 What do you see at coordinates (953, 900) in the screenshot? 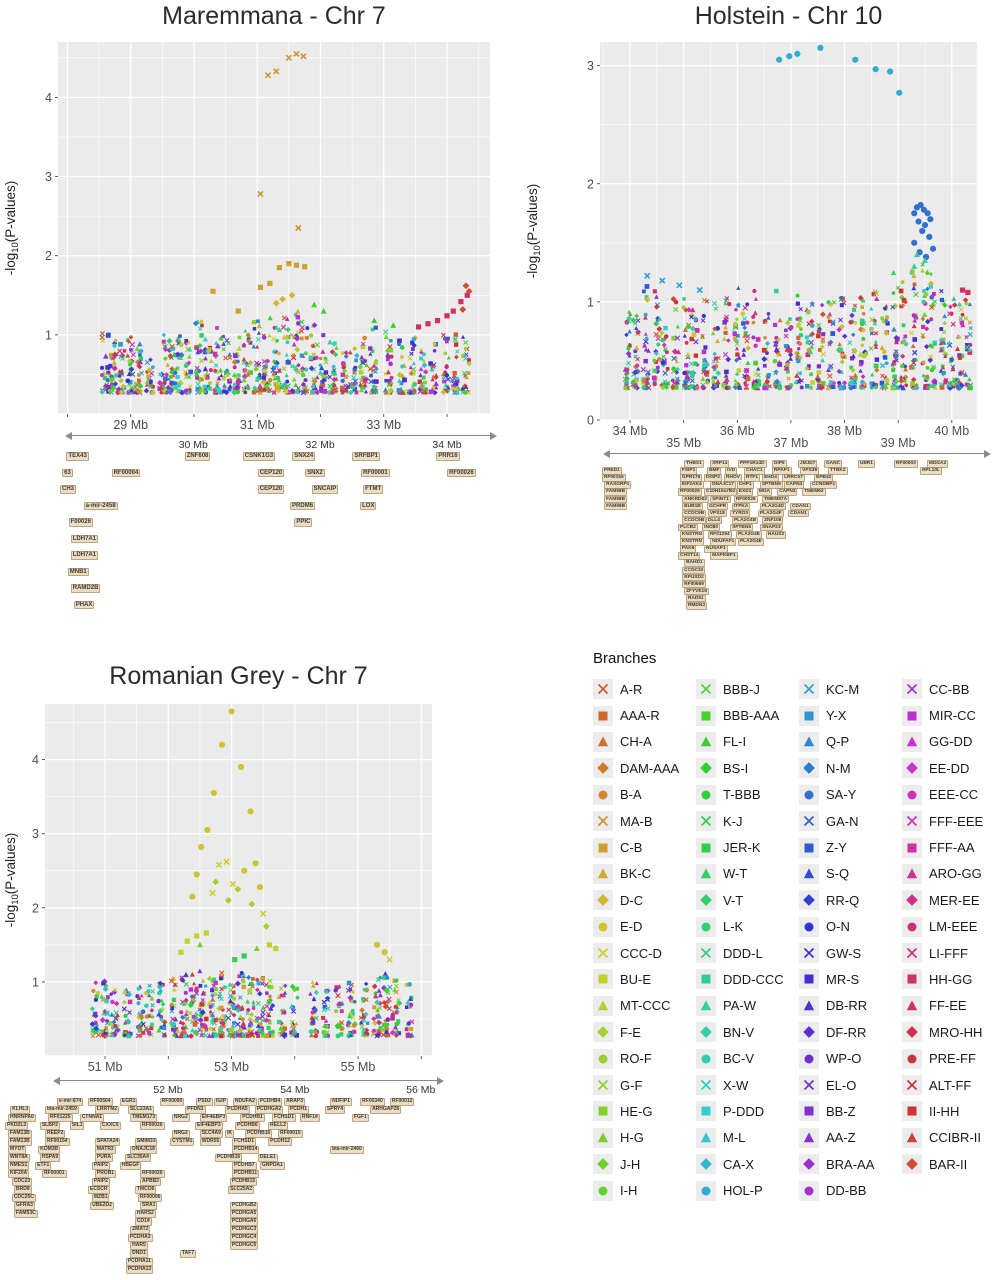
I see `legend-item-MER-EE: MER-EE` at bounding box center [953, 900].